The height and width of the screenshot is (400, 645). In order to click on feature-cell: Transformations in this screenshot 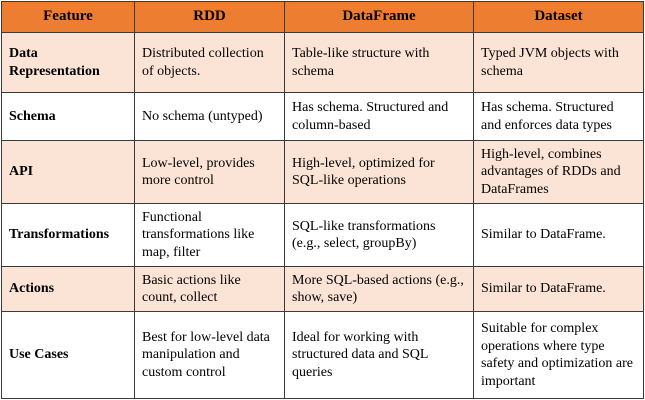, I will do `click(68, 235)`.